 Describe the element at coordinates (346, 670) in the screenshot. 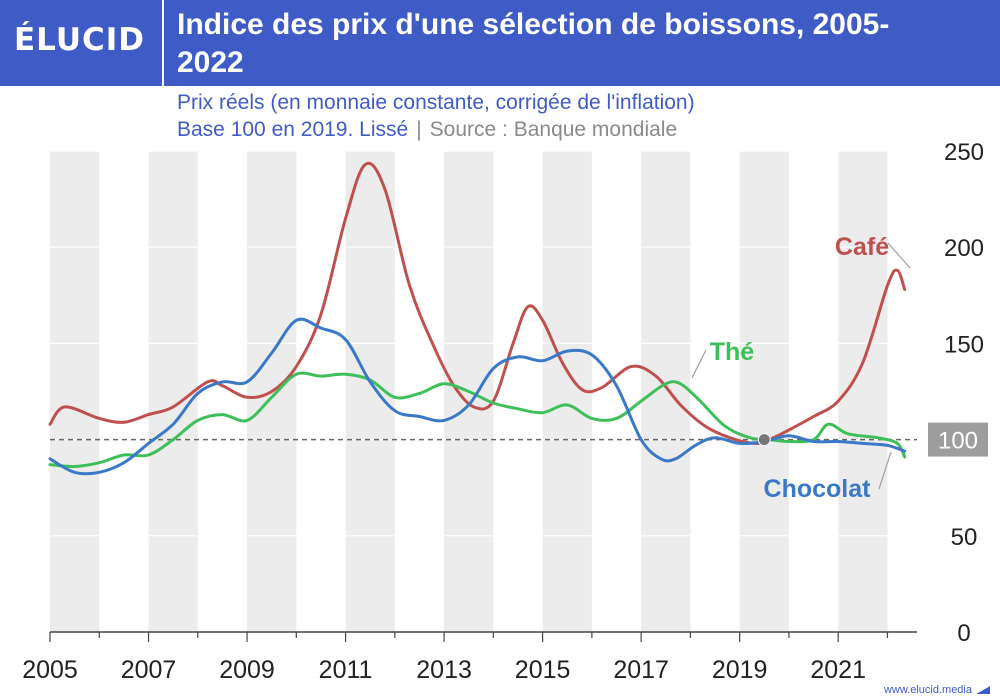

I see `x-tick-label: 2011` at that location.